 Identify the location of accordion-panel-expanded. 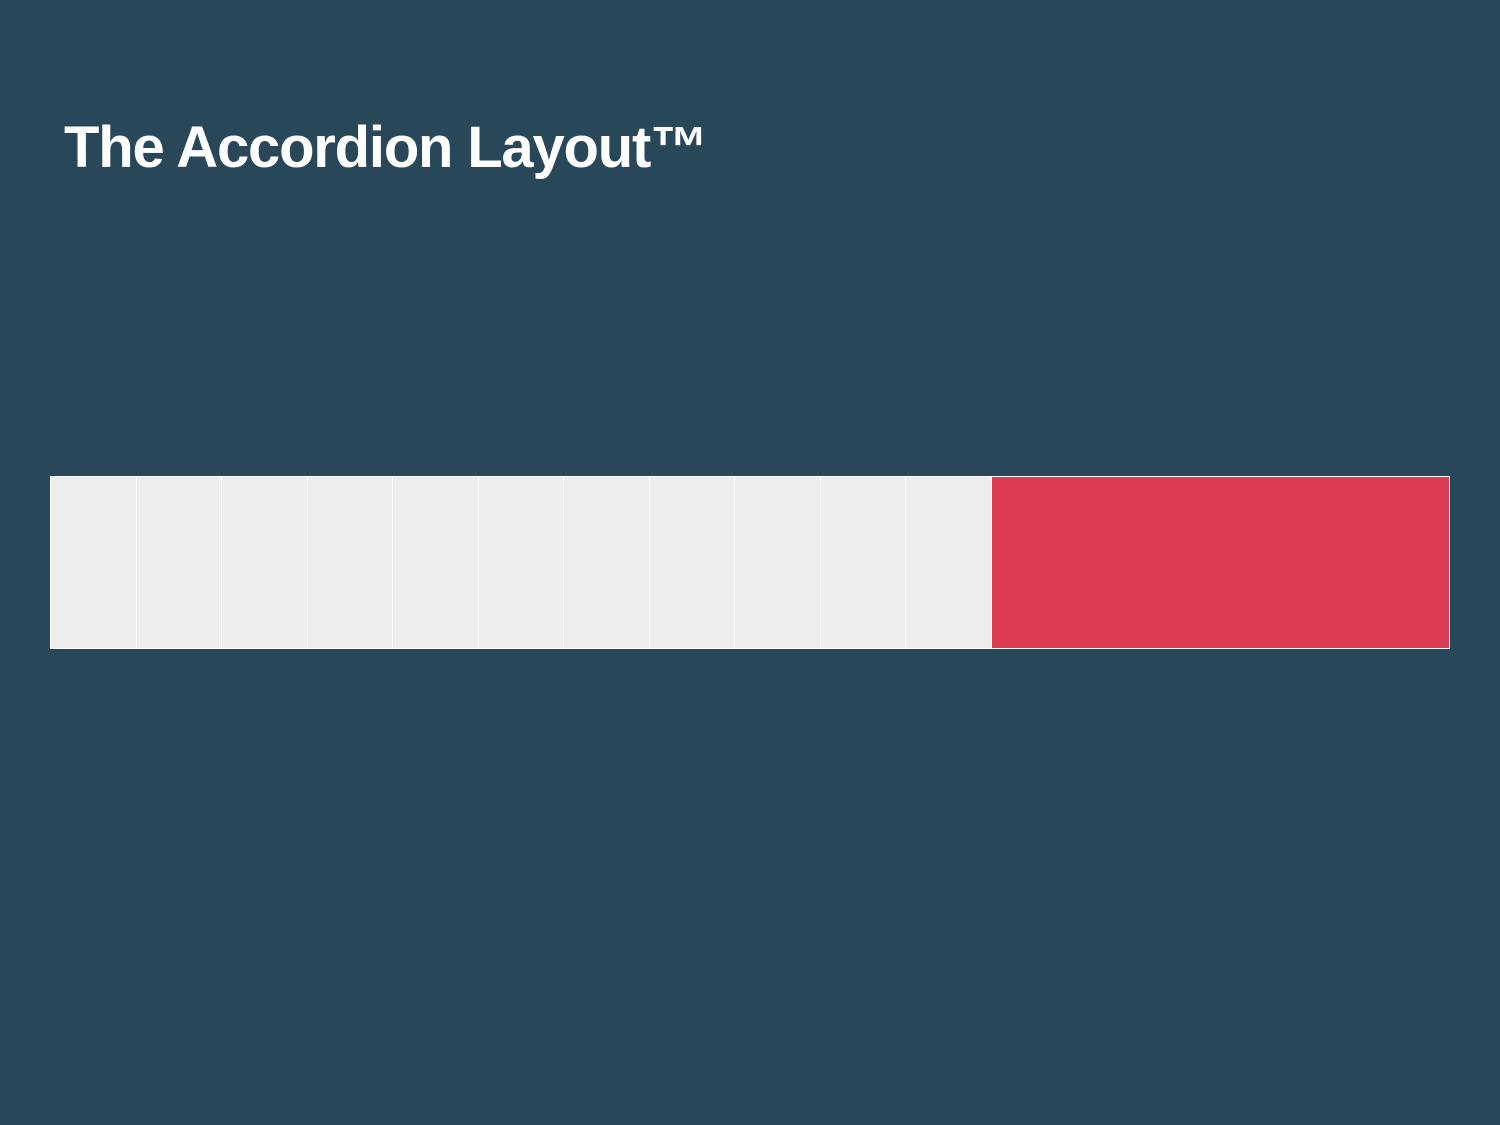
(1220, 562).